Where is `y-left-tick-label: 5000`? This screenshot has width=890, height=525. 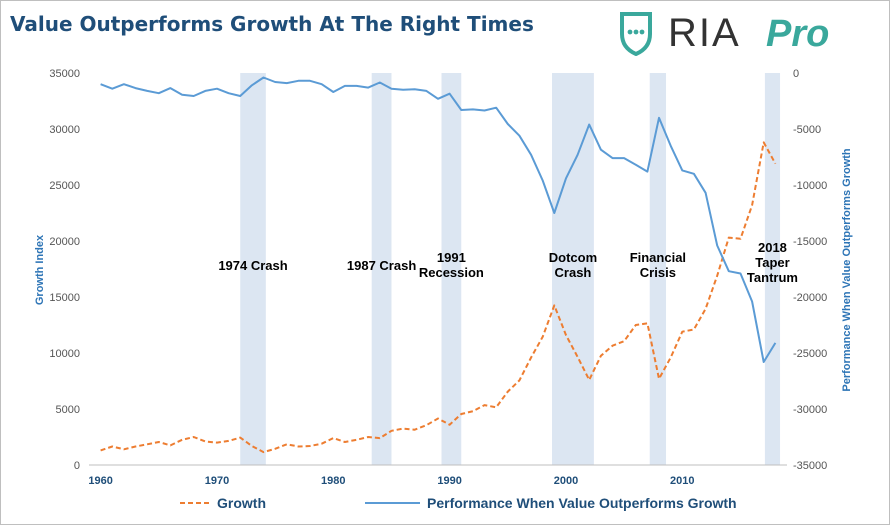 y-left-tick-label: 5000 is located at coordinates (68, 410).